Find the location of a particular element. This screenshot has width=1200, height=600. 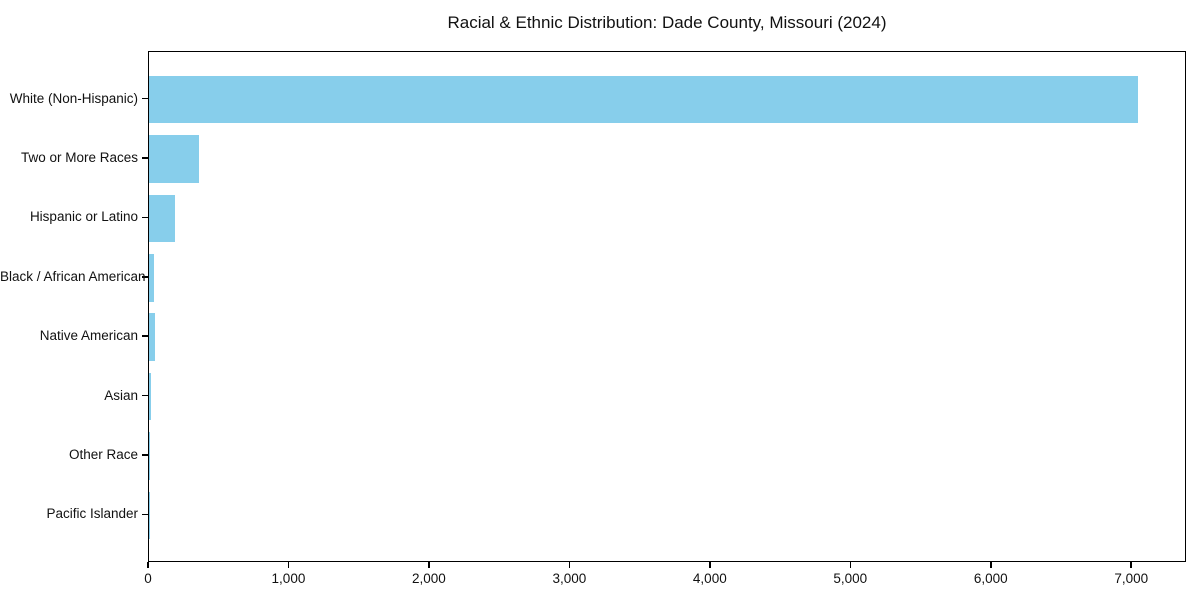

x-axis-label-2000: 2,000 is located at coordinates (429, 578).